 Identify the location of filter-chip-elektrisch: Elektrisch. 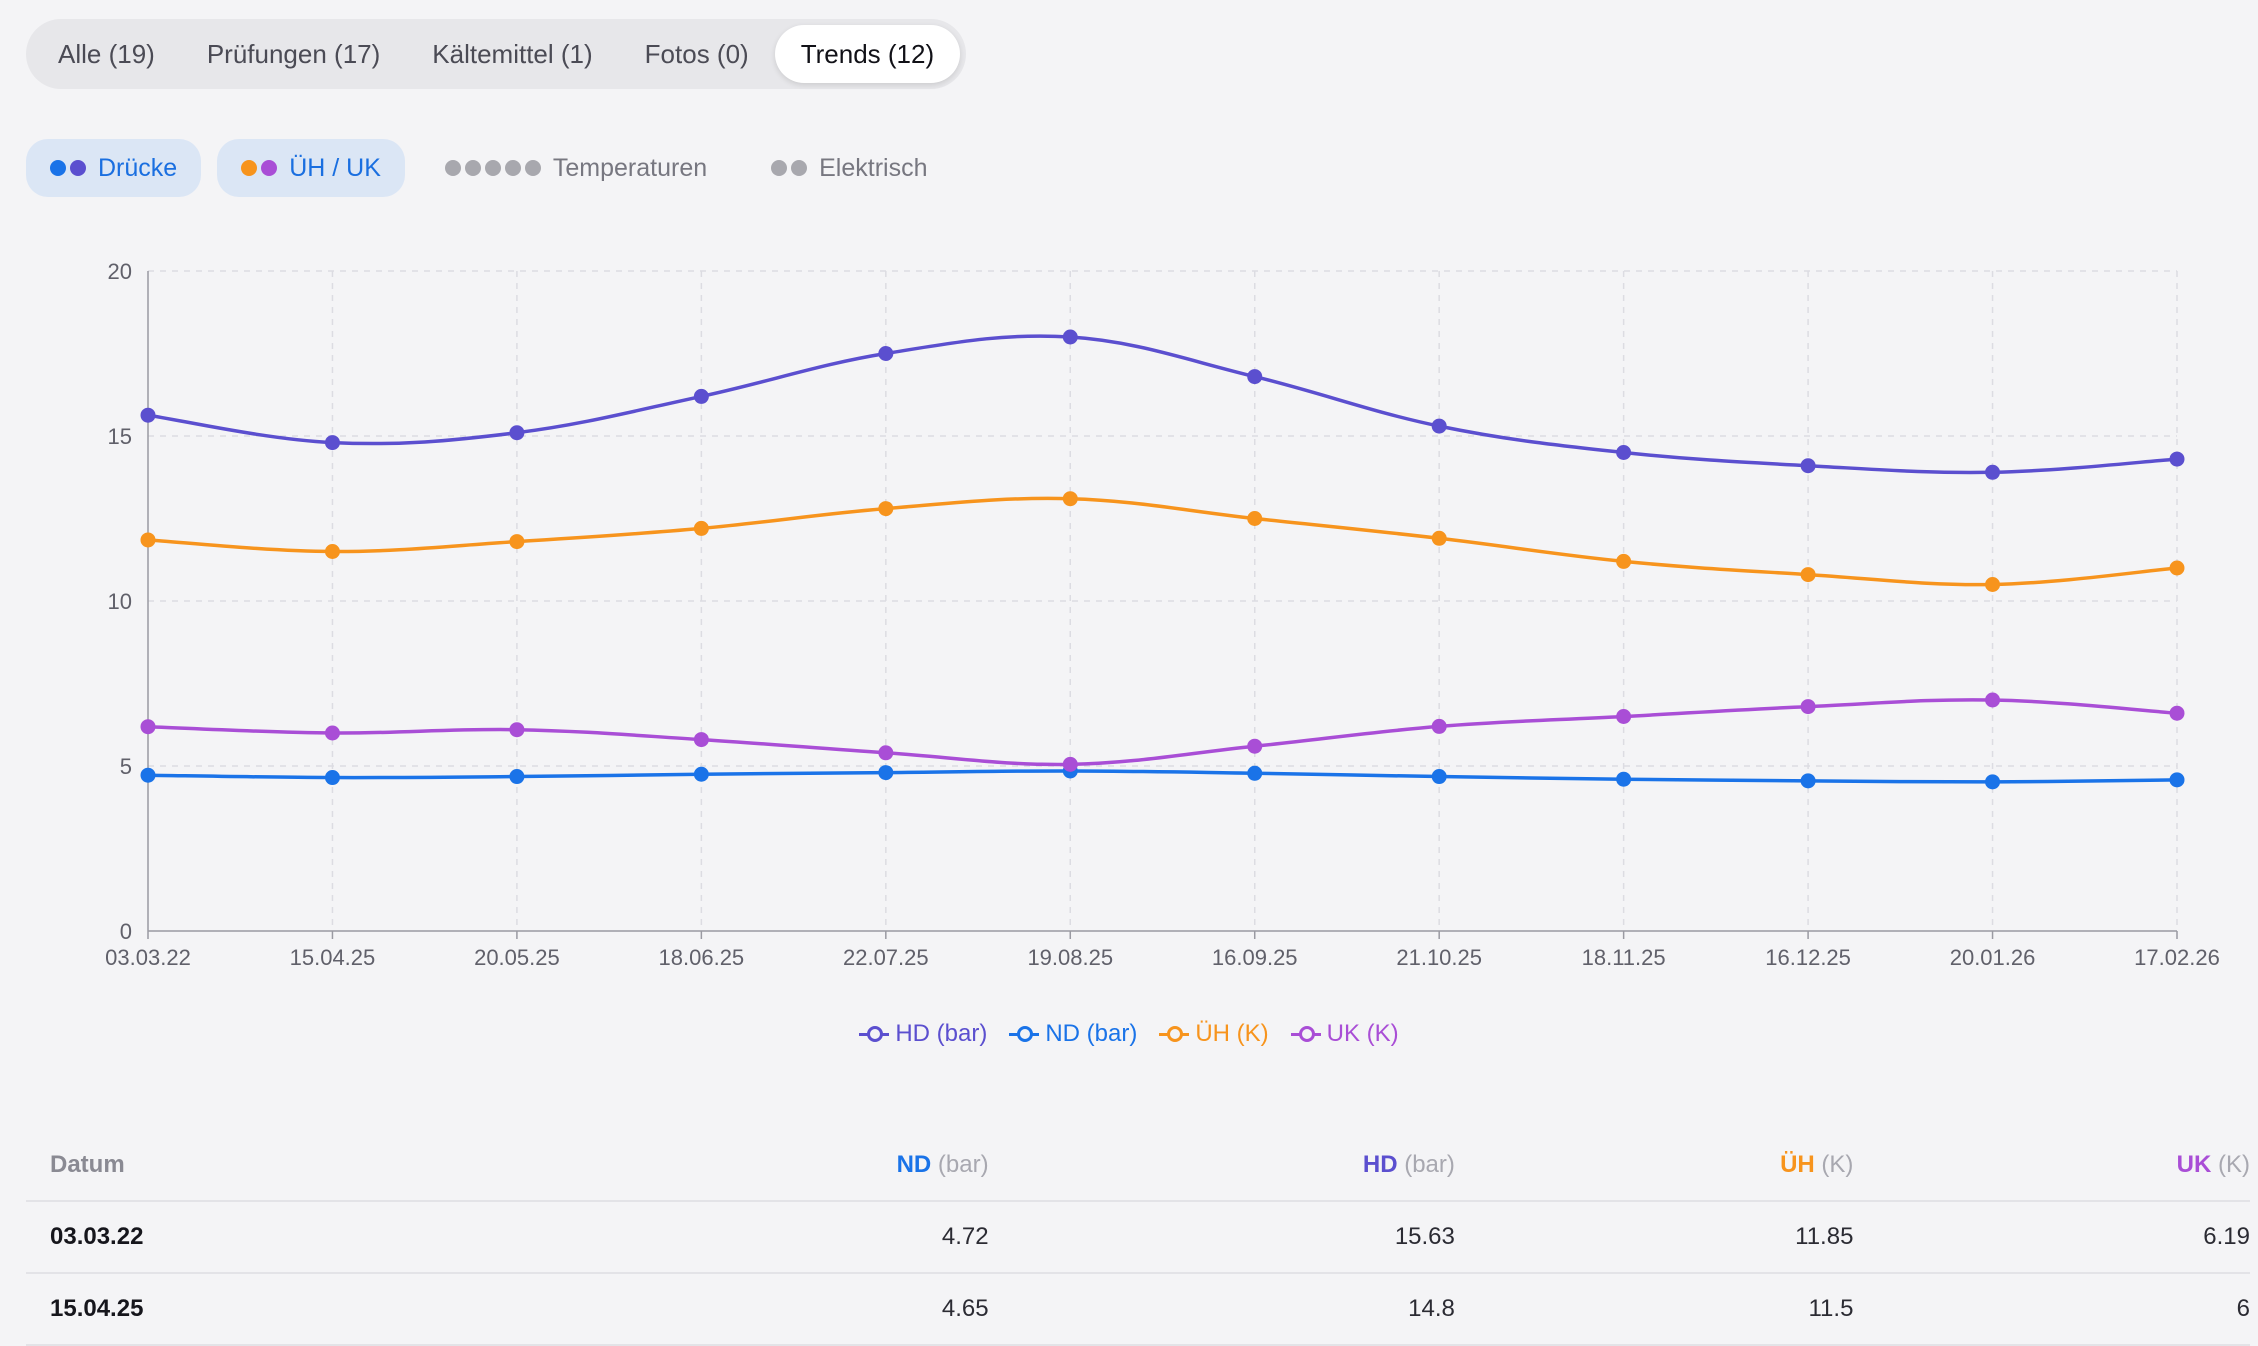
(849, 168).